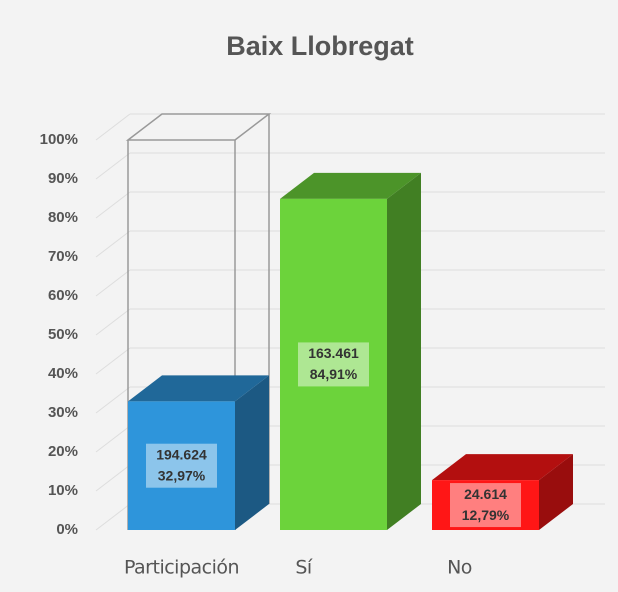 Image resolution: width=618 pixels, height=592 pixels. I want to click on chart-title: Baix Llobregat, so click(320, 46).